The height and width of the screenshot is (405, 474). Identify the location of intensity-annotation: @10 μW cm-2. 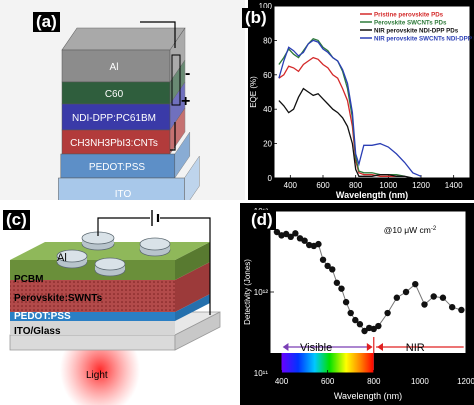
(410, 230).